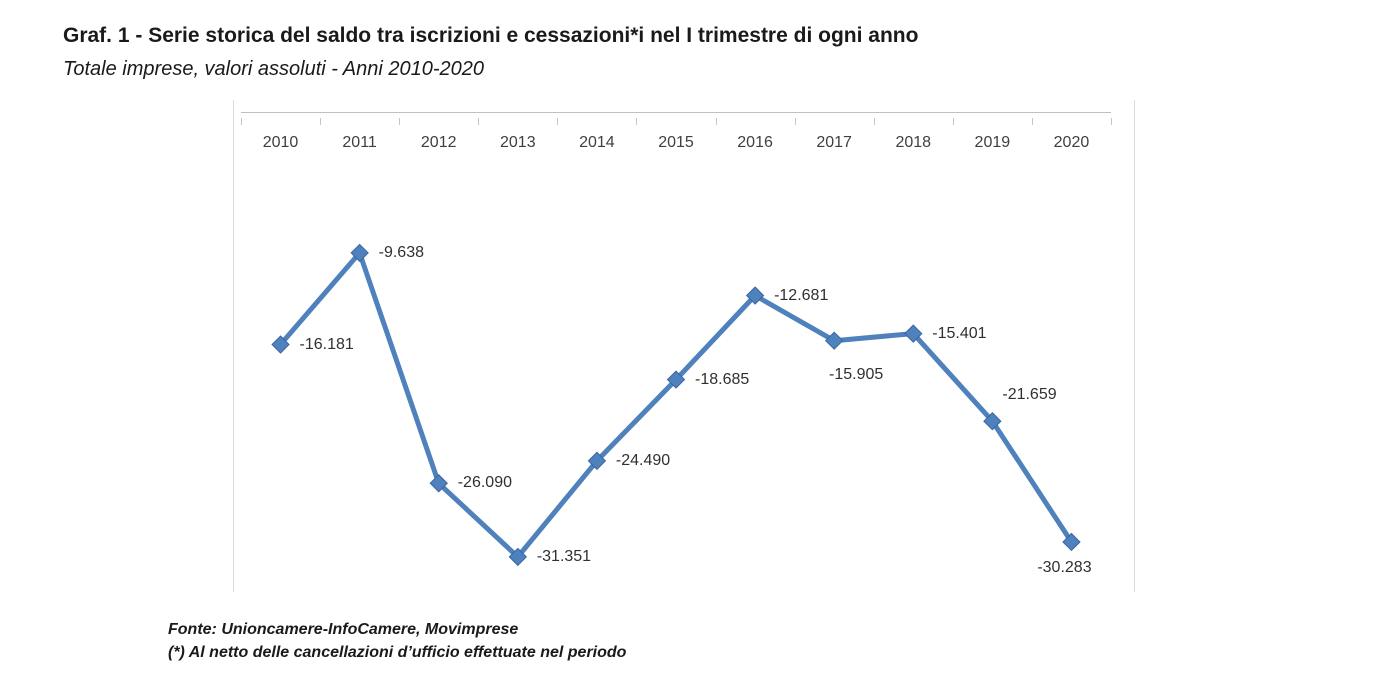 The image size is (1380, 698). Describe the element at coordinates (676, 142) in the screenshot. I see `x-axis-label: 2015` at that location.